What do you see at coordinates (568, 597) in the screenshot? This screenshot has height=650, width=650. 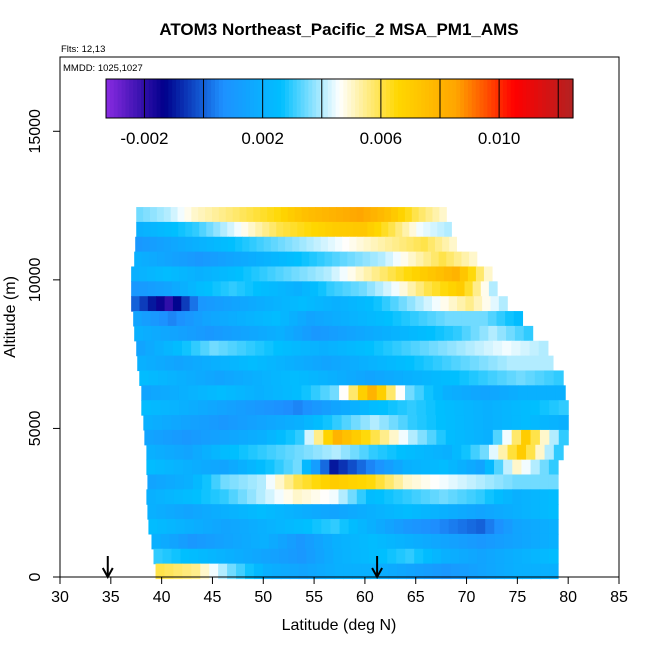 I see `x-tick-label: 80` at bounding box center [568, 597].